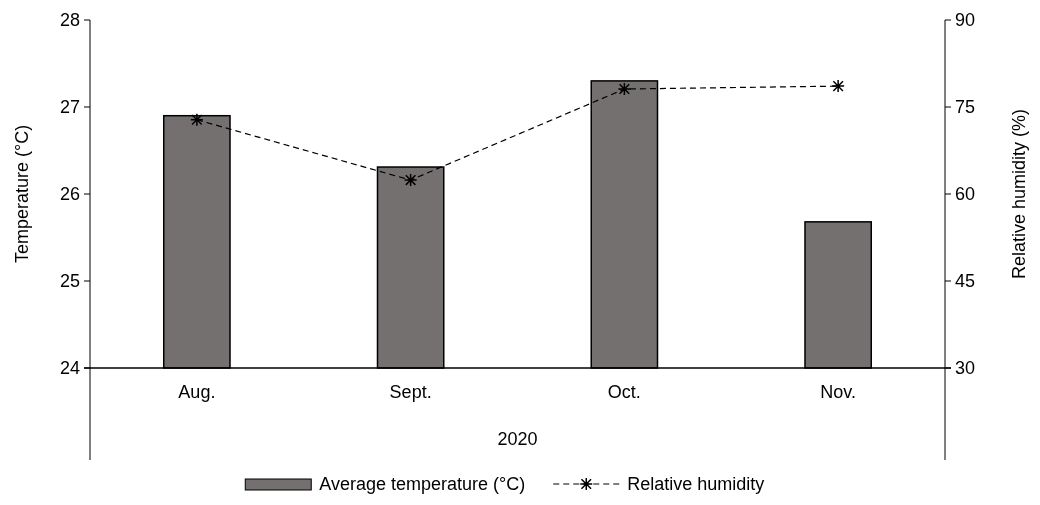  What do you see at coordinates (965, 281) in the screenshot?
I see `y2-tick-label: 45` at bounding box center [965, 281].